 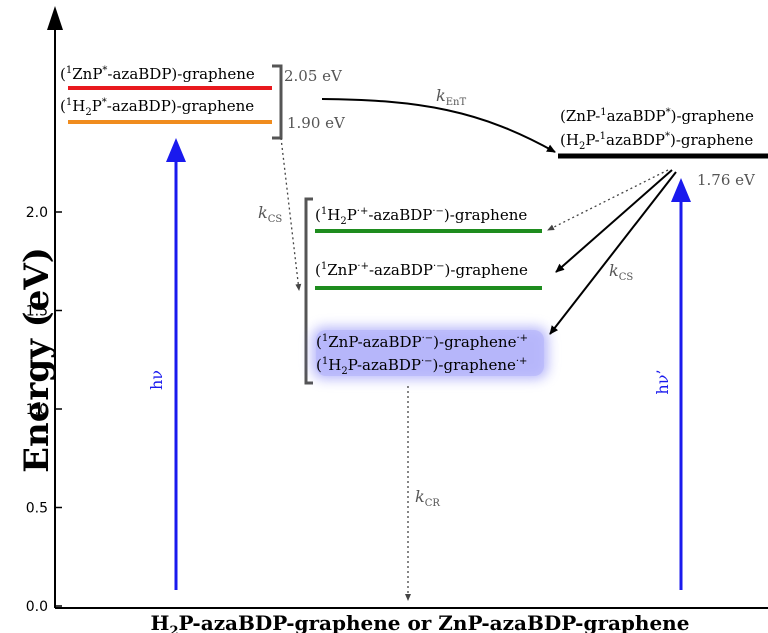 I want to click on k-ent-label: kEnT, so click(x=451, y=97).